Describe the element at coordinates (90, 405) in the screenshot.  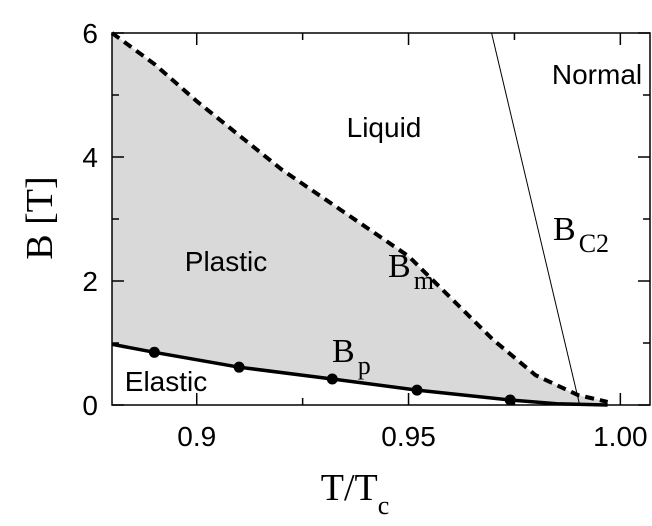
I see `y-tick-label: 0` at that location.